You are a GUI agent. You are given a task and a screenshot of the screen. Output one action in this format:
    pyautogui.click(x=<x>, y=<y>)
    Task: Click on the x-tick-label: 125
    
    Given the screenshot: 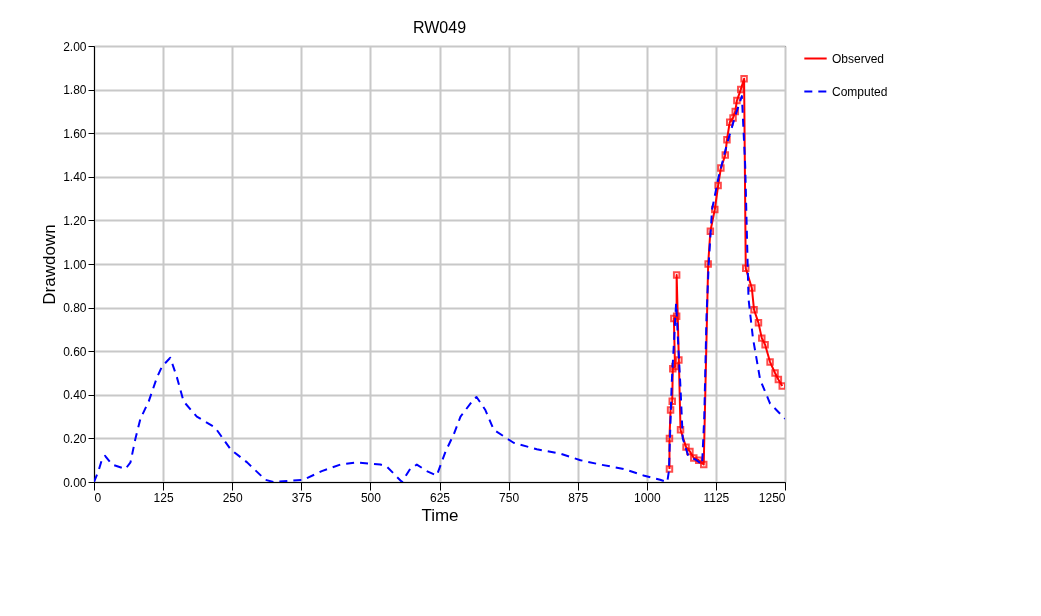 What is the action you would take?
    pyautogui.click(x=163, y=497)
    